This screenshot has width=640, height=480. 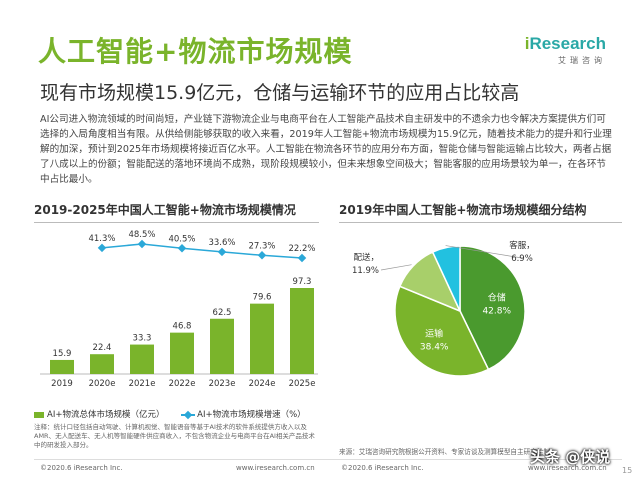 What do you see at coordinates (527, 43) in the screenshot?
I see `logo-brand-i: i` at bounding box center [527, 43].